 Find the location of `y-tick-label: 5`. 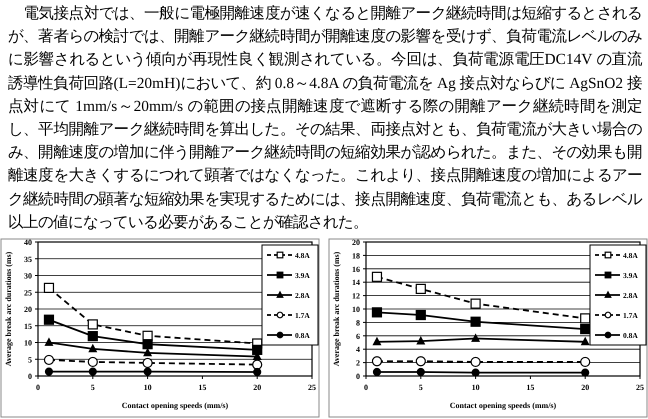

y-tick-label: 5 is located at coordinates (30, 359).